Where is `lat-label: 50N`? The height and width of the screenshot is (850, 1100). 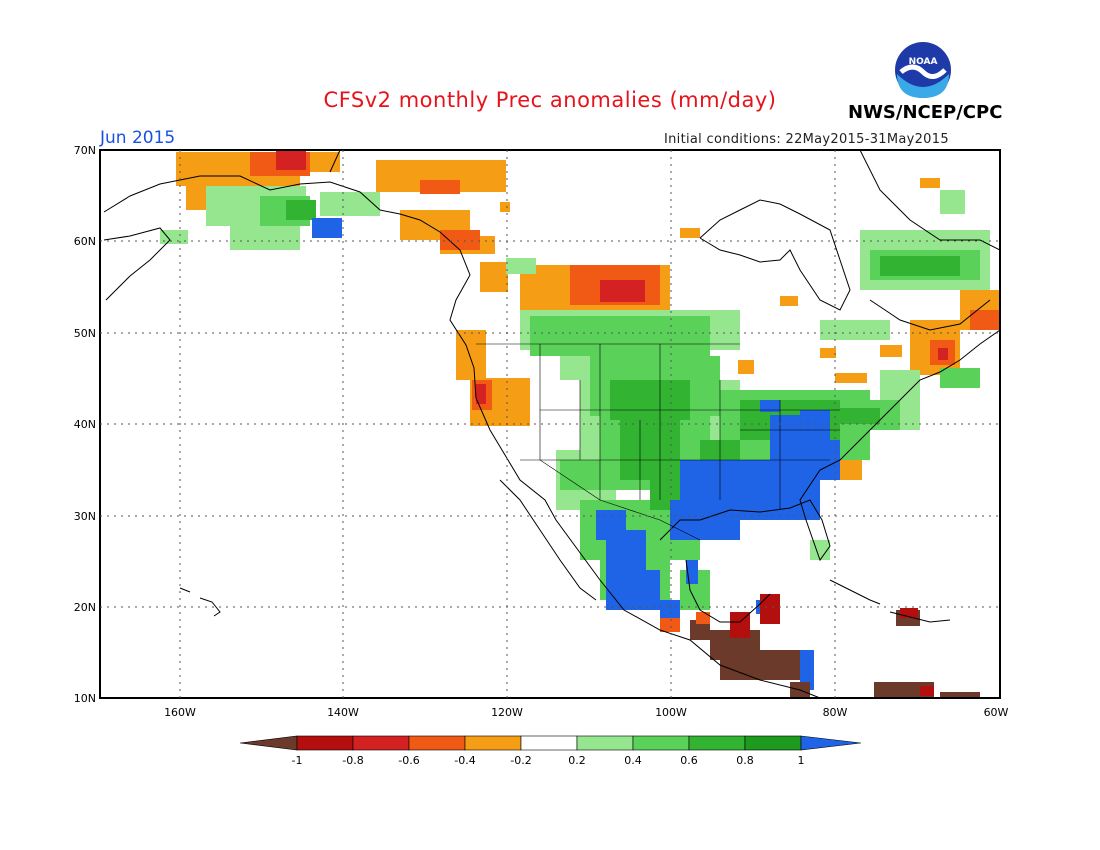
lat-label: 50N is located at coordinates (85, 333).